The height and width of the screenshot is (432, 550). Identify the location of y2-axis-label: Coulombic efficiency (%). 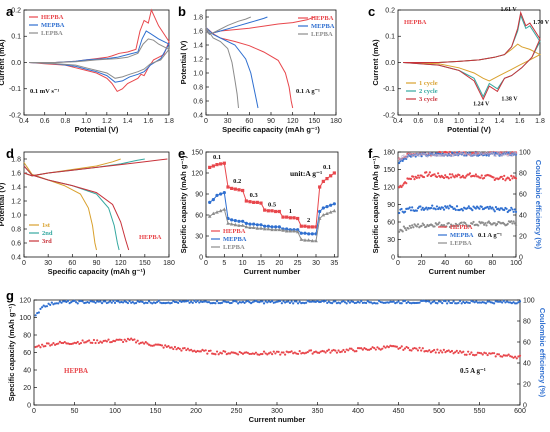
(542, 353).